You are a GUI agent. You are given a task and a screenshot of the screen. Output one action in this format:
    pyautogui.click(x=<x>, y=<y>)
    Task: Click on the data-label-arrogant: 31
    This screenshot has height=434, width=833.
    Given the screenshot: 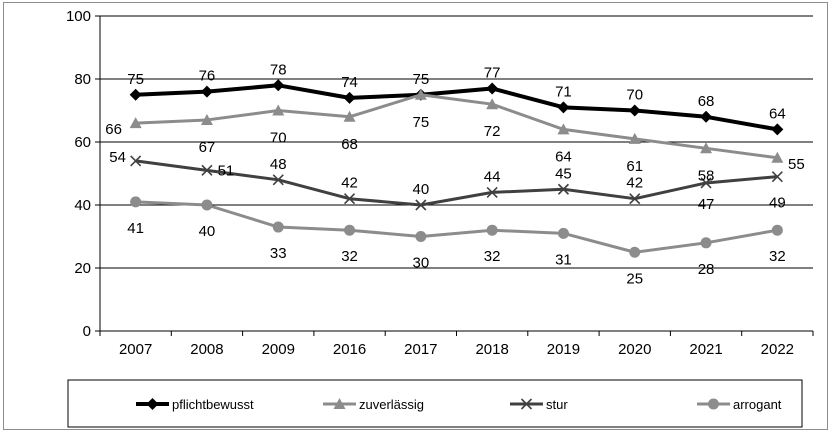 What is the action you would take?
    pyautogui.click(x=563, y=259)
    